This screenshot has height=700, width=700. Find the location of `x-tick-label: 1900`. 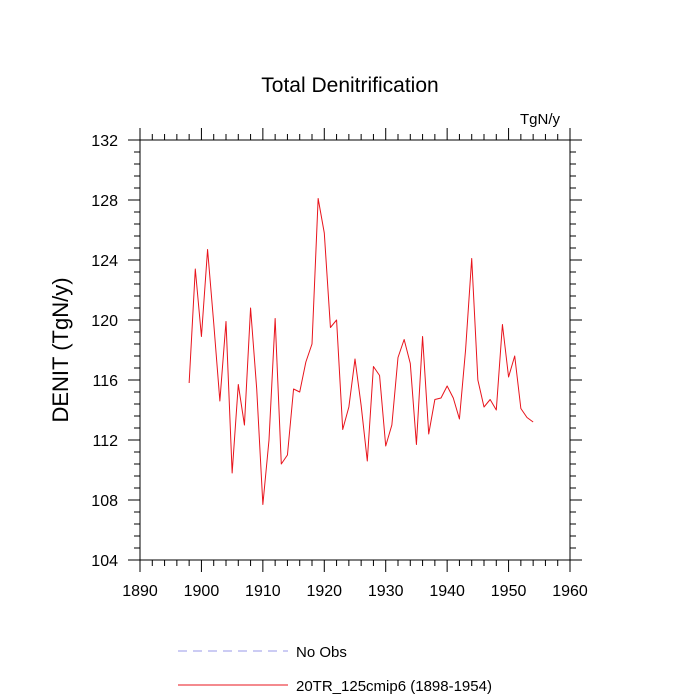

x-tick-label: 1900 is located at coordinates (202, 591).